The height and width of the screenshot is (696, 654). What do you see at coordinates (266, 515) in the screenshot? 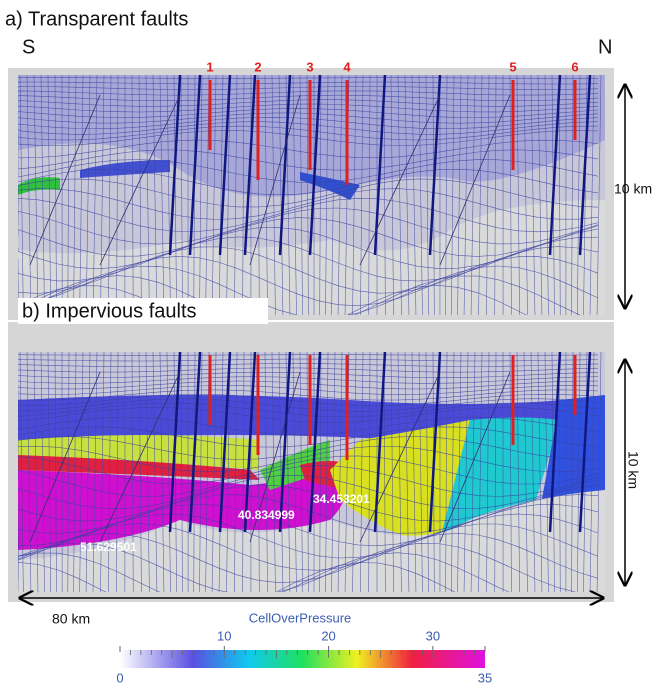
I see `value-annotation: 40.834999` at bounding box center [266, 515].